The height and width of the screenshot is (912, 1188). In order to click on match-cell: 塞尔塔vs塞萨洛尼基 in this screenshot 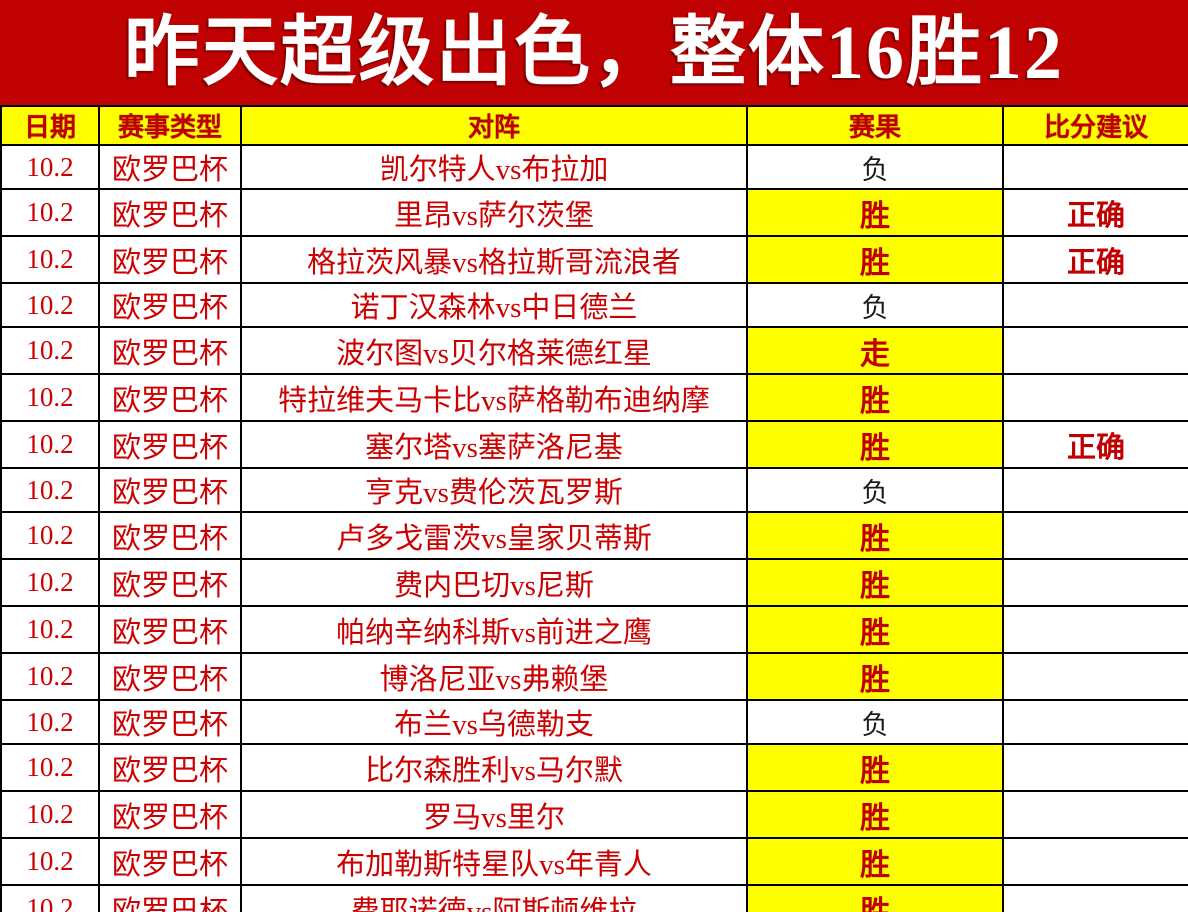, I will do `click(494, 444)`.